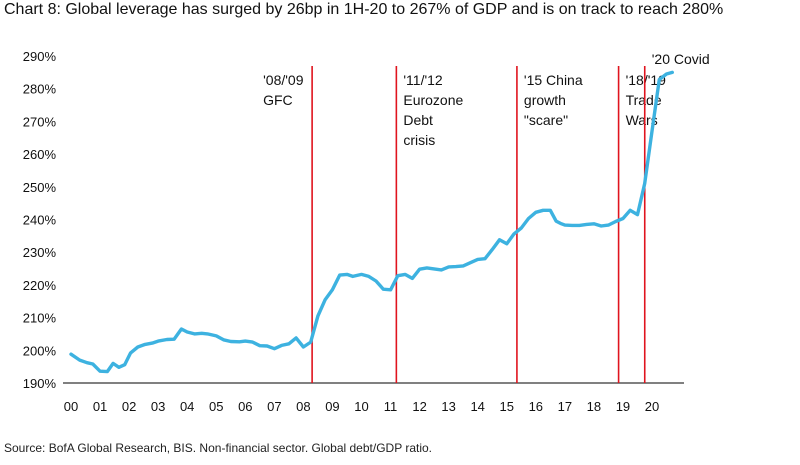  Describe the element at coordinates (71, 406) in the screenshot. I see `x-tick-label: 00` at that location.